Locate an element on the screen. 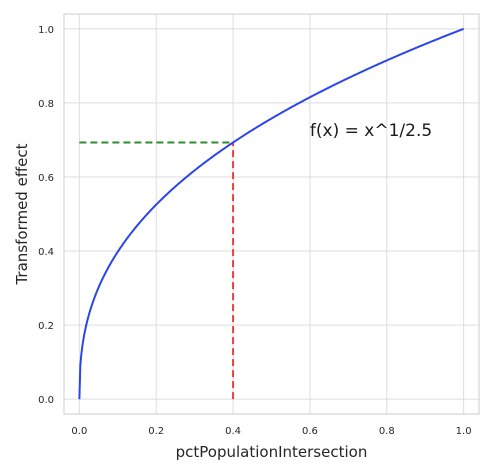 Image resolution: width=500 pixels, height=467 pixels. y-tick-labels: 0.0 0.2 0.4 0.6 0.8 1.0 is located at coordinates (46, 215).